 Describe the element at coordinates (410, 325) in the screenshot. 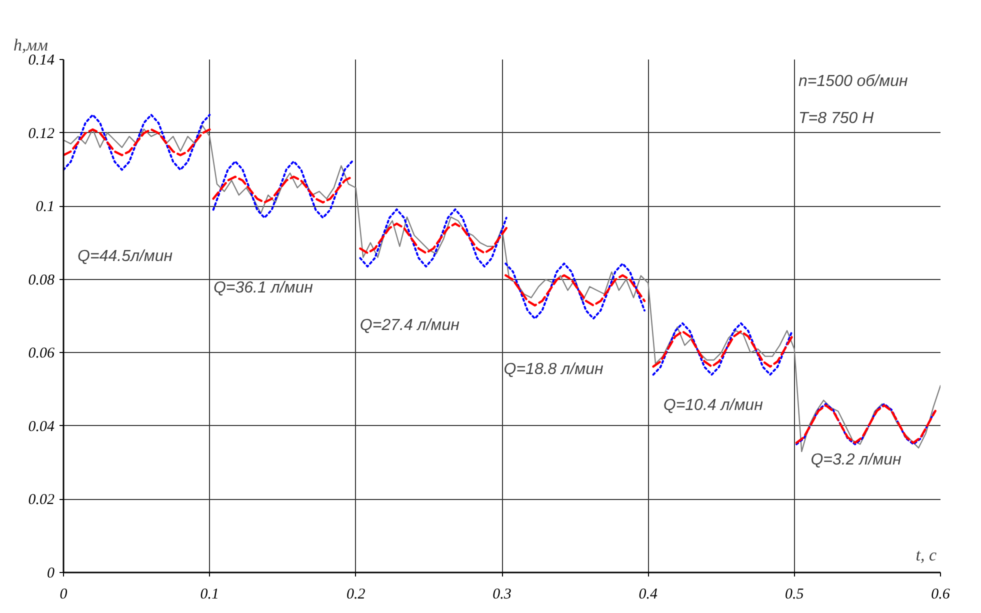

I see `annotation: Q=27.4 л/мин` at that location.